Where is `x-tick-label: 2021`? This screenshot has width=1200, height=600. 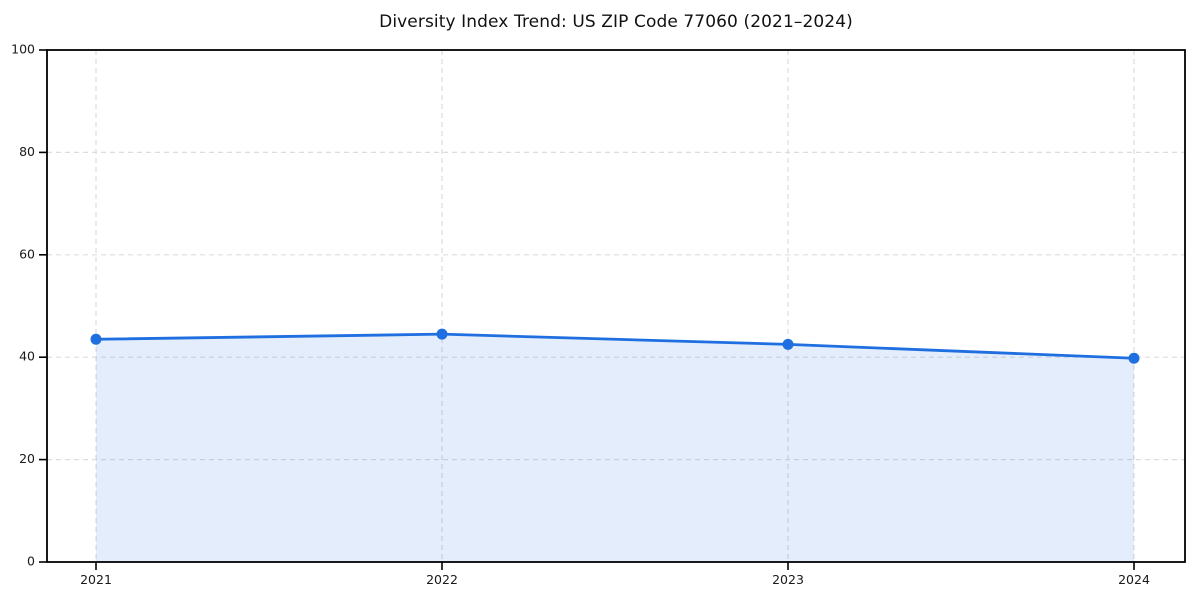
x-tick-label: 2021 is located at coordinates (96, 579).